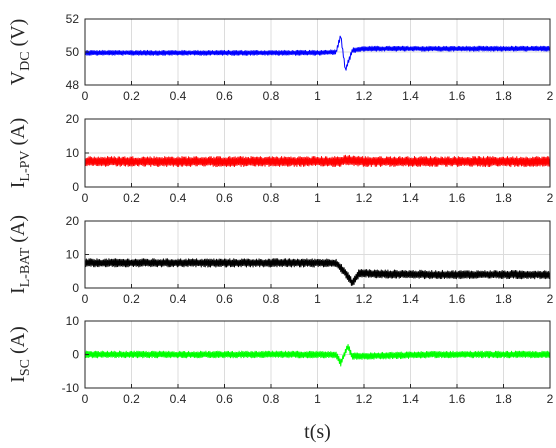 This screenshot has height=448, width=556. I want to click on y-axis-label: IL-PV (A), so click(20, 153).